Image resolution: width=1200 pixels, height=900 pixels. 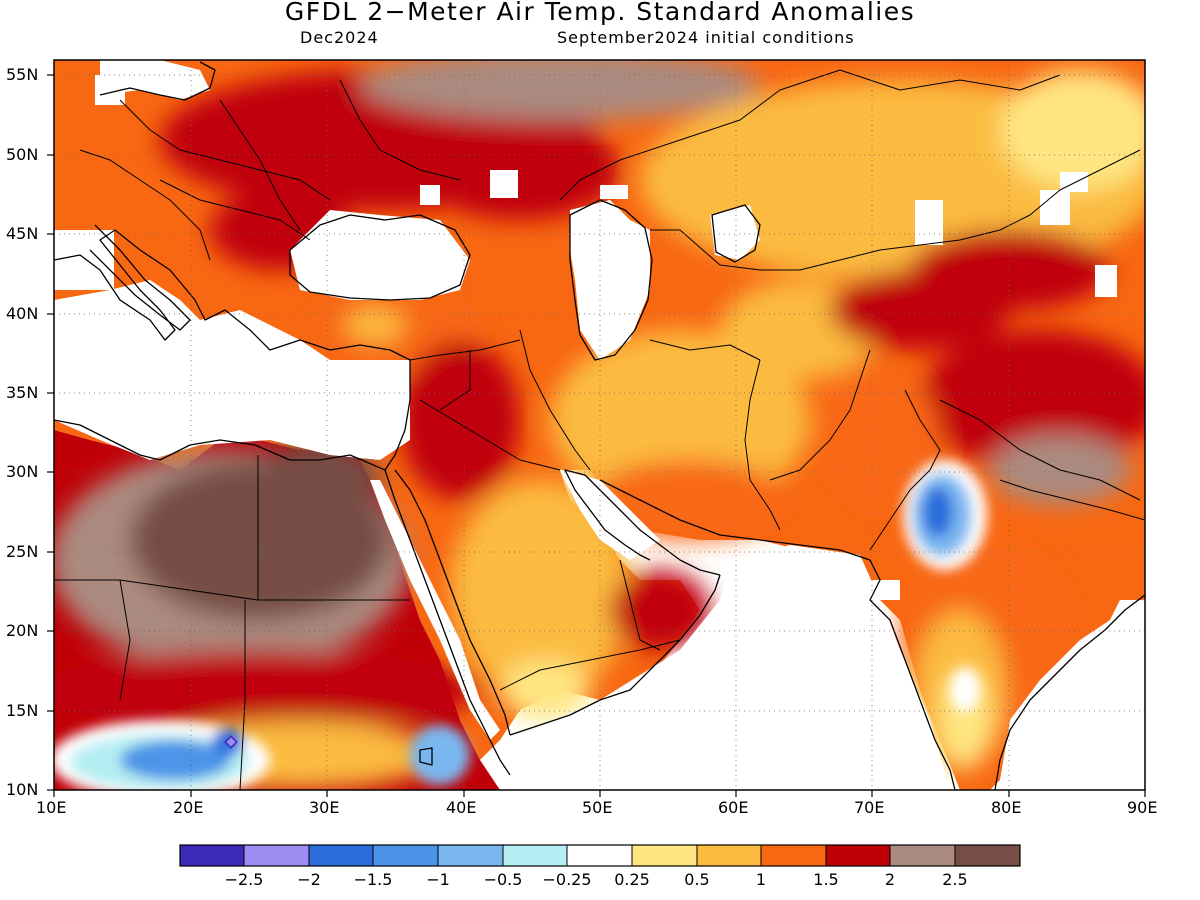 What do you see at coordinates (1006, 807) in the screenshot?
I see `lon-tick-label: 80E` at bounding box center [1006, 807].